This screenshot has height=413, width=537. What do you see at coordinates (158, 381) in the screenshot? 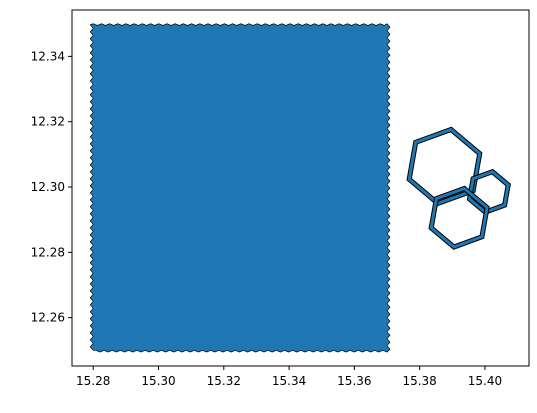
I see `x-tick-label: 15.30` at bounding box center [158, 381].